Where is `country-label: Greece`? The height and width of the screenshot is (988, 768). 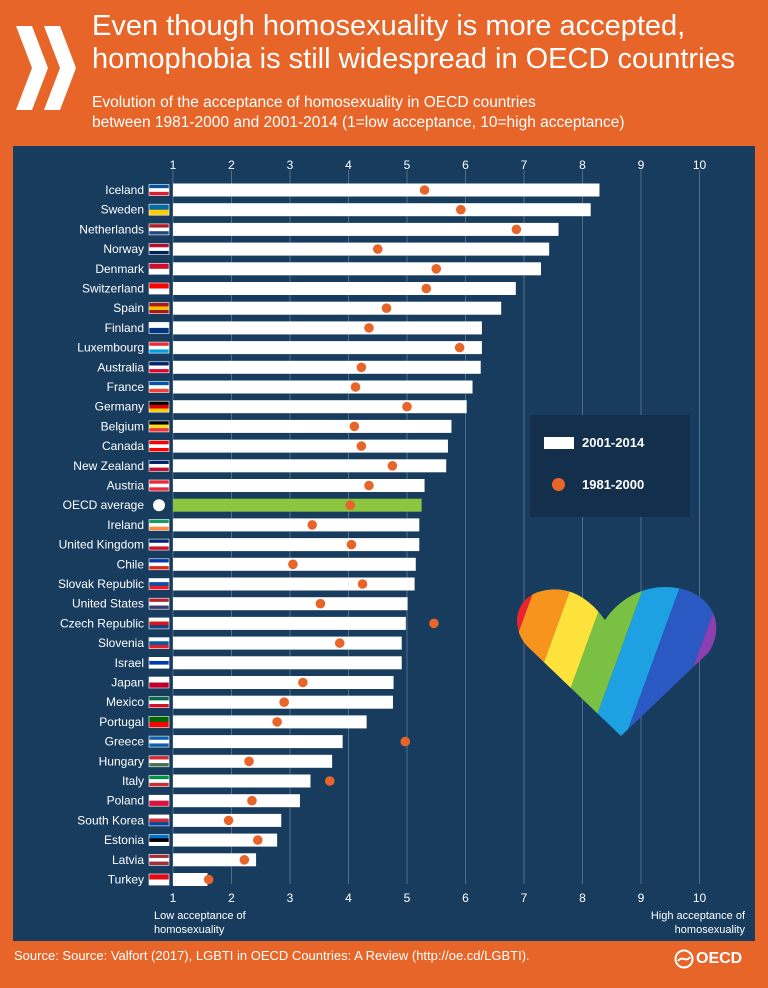 country-label: Greece is located at coordinates (125, 742).